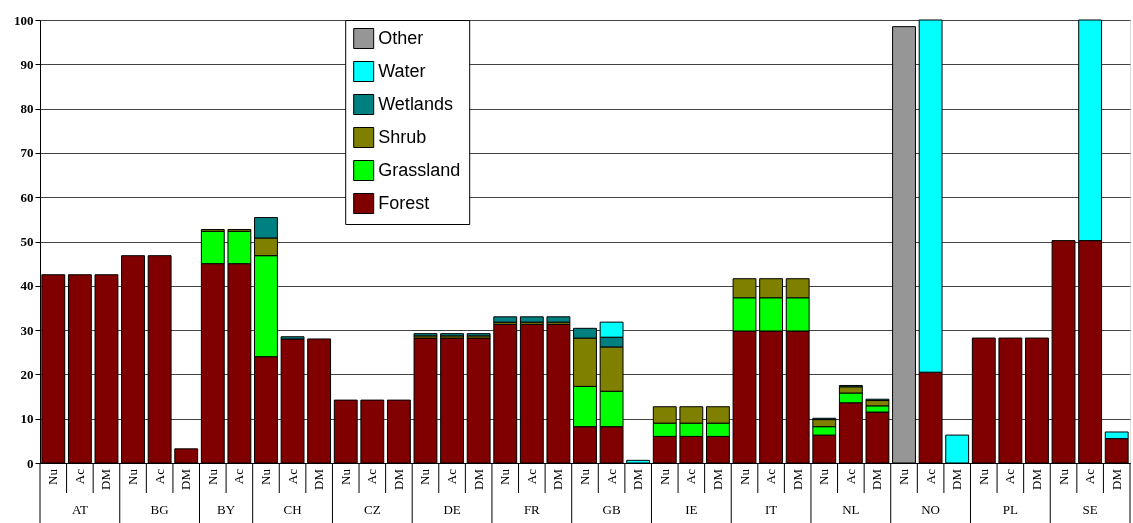  I want to click on text: BY, so click(226, 509).